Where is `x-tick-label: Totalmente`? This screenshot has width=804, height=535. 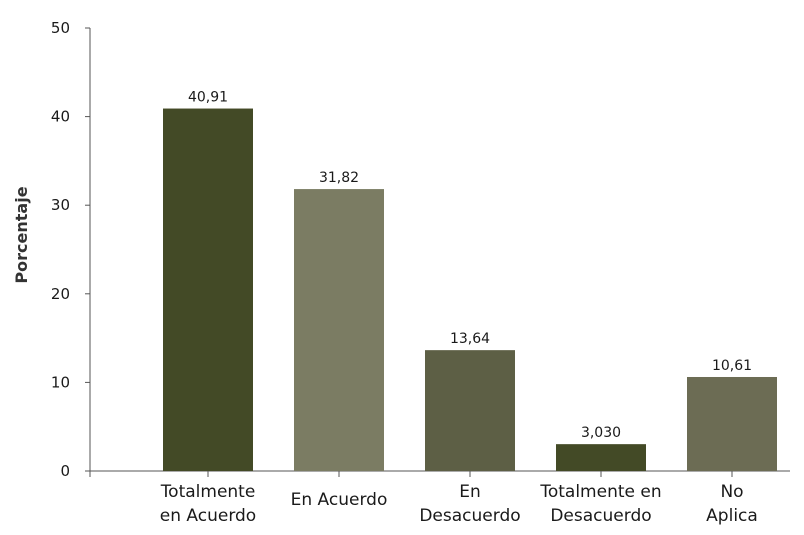
x-tick-label: Totalmente is located at coordinates (208, 492).